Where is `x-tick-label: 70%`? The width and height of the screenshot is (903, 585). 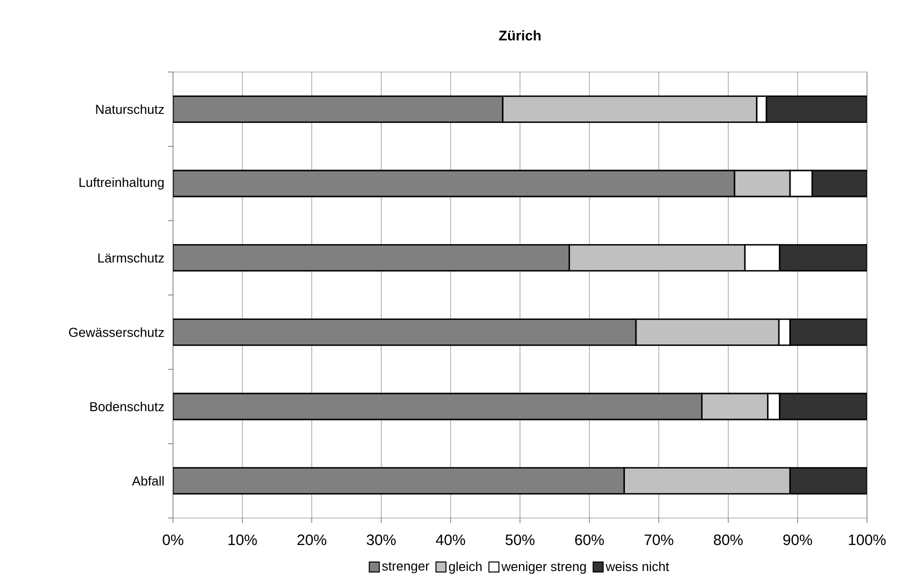 x-tick-label: 70% is located at coordinates (659, 540).